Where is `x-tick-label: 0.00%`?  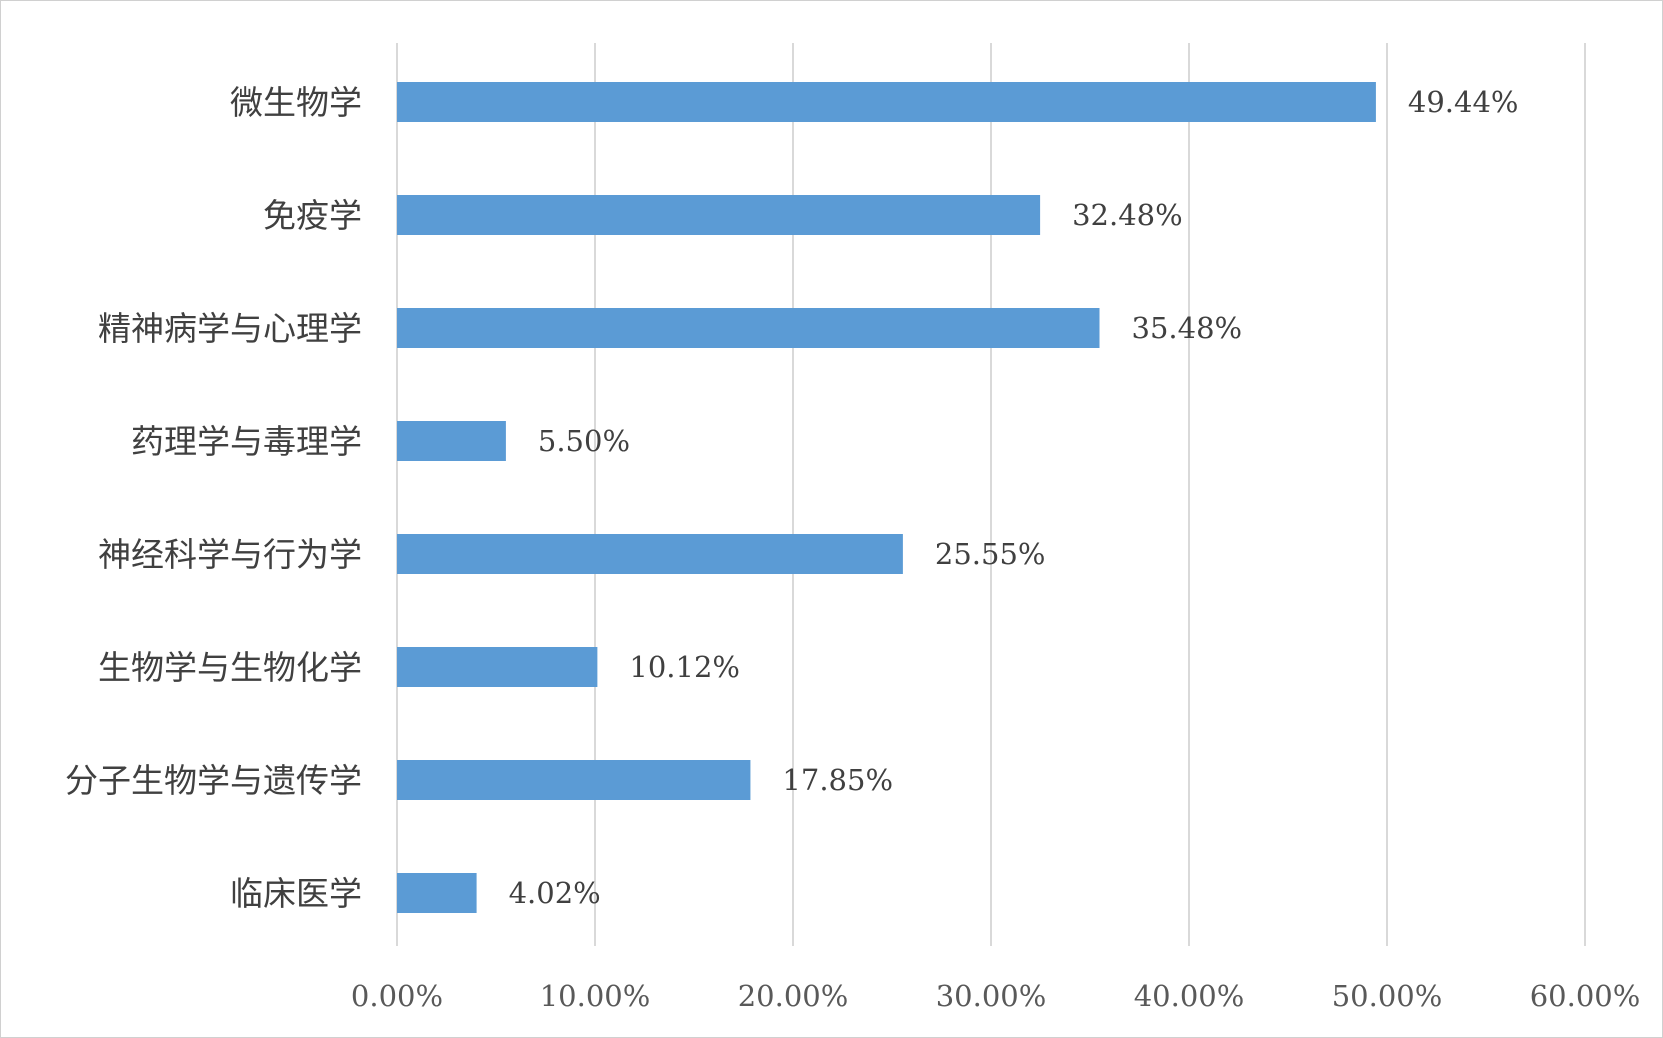
x-tick-label: 0.00% is located at coordinates (397, 996).